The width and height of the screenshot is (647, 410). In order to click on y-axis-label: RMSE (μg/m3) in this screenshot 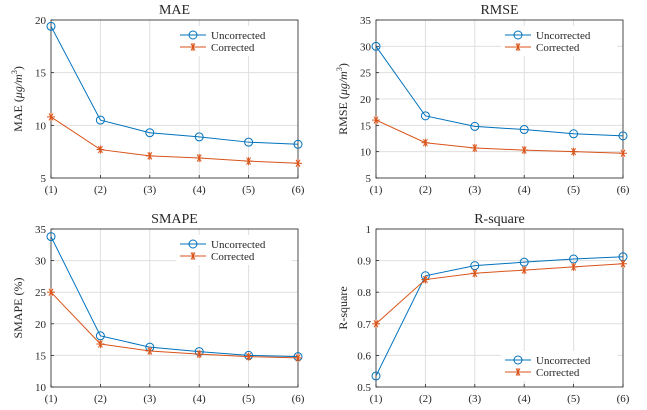, I will do `click(342, 99)`.